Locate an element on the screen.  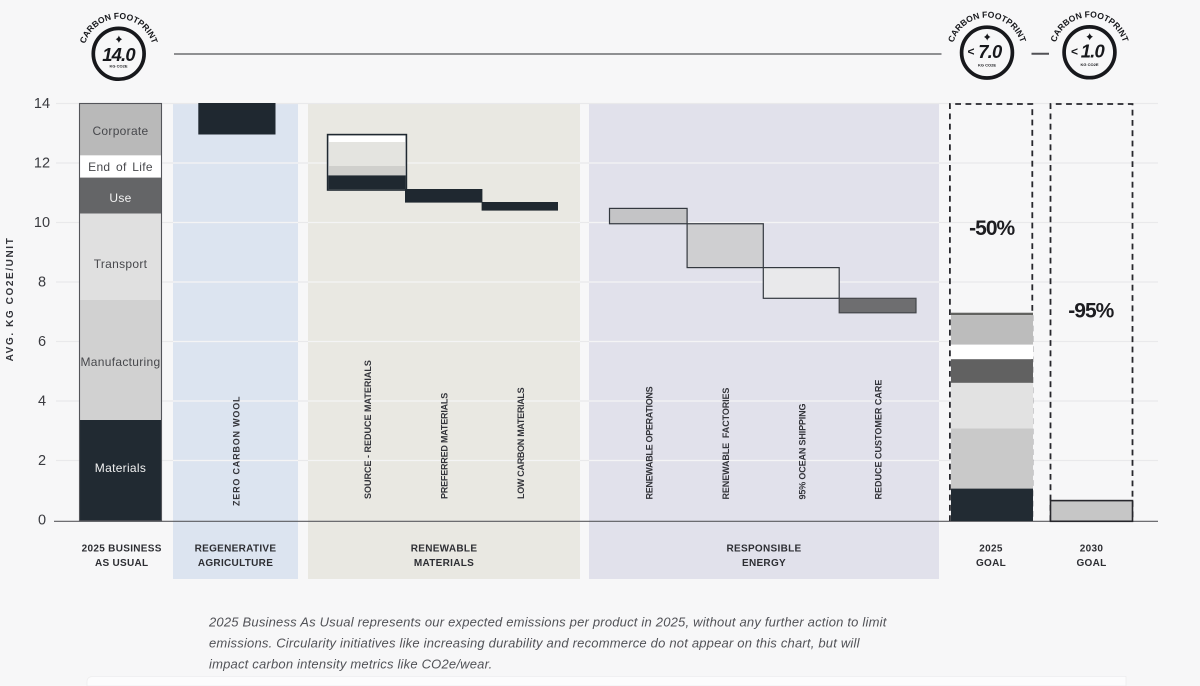
svg-text: Corporate is located at coordinates (120, 131).